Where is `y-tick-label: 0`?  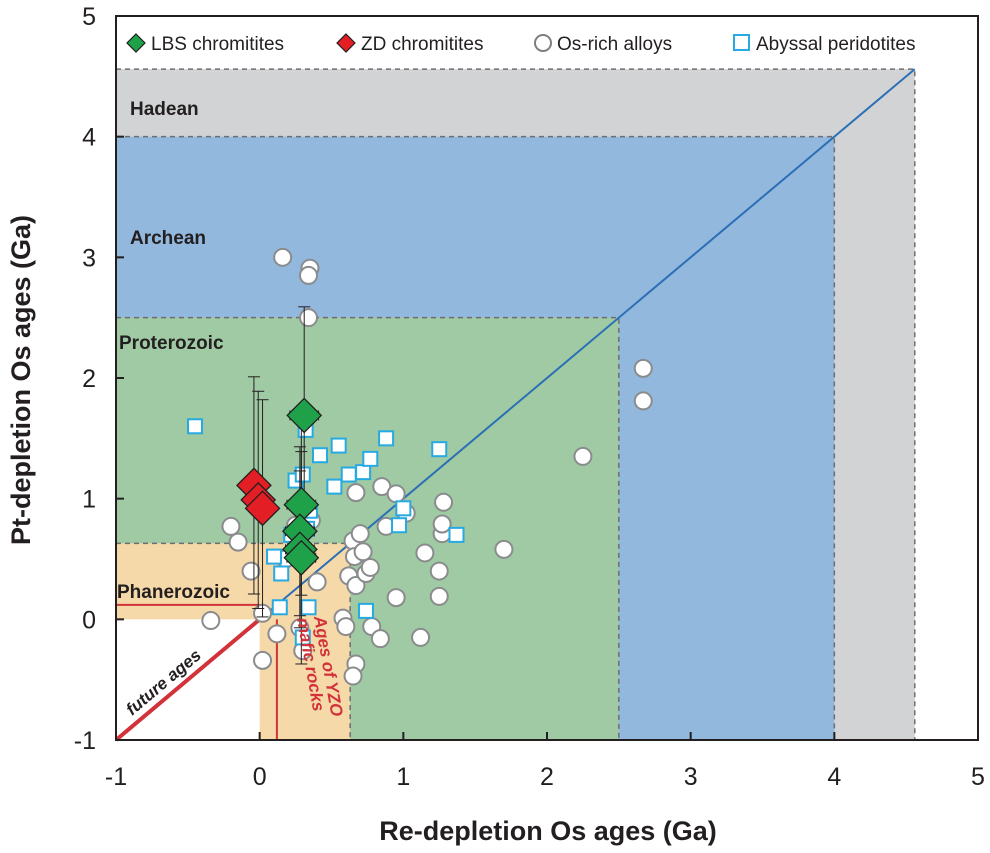 y-tick-label: 0 is located at coordinates (89, 620).